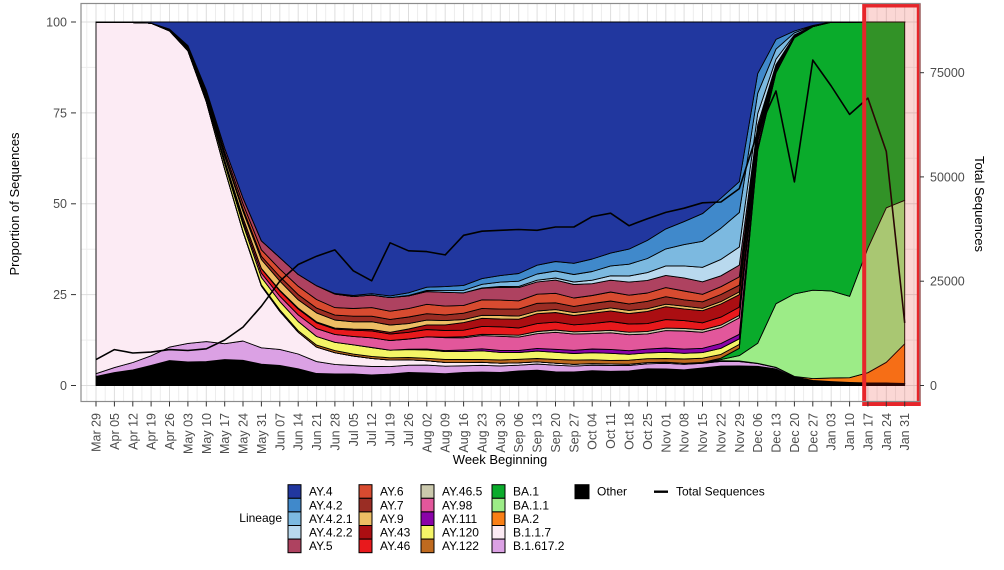  I want to click on svg-text: Sep 27, so click(574, 433).